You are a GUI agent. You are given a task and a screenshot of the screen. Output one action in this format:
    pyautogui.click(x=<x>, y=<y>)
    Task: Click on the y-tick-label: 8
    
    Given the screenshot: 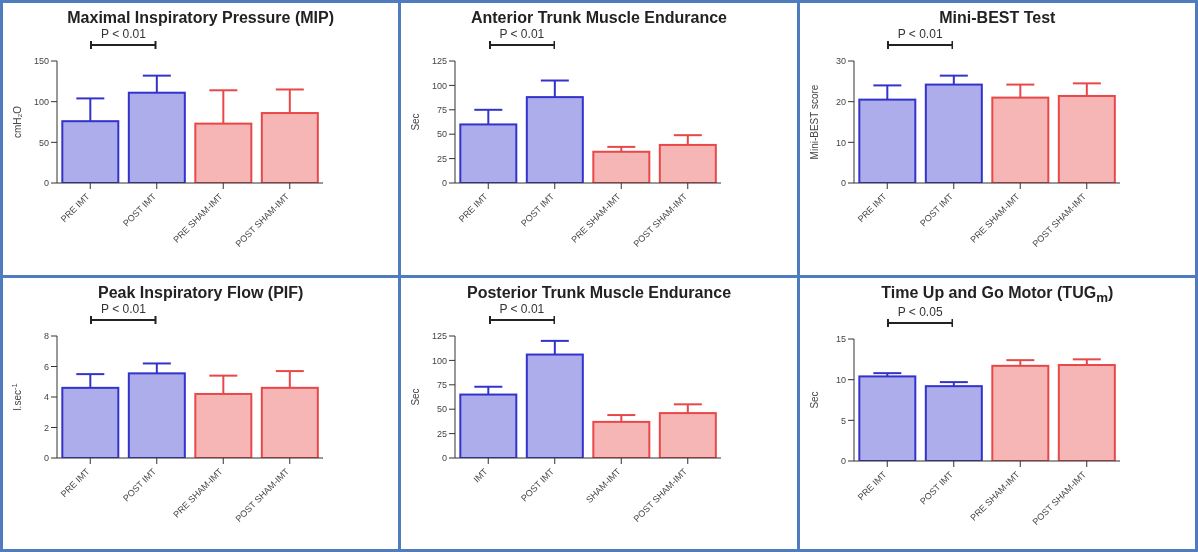 What is the action you would take?
    pyautogui.click(x=46, y=335)
    